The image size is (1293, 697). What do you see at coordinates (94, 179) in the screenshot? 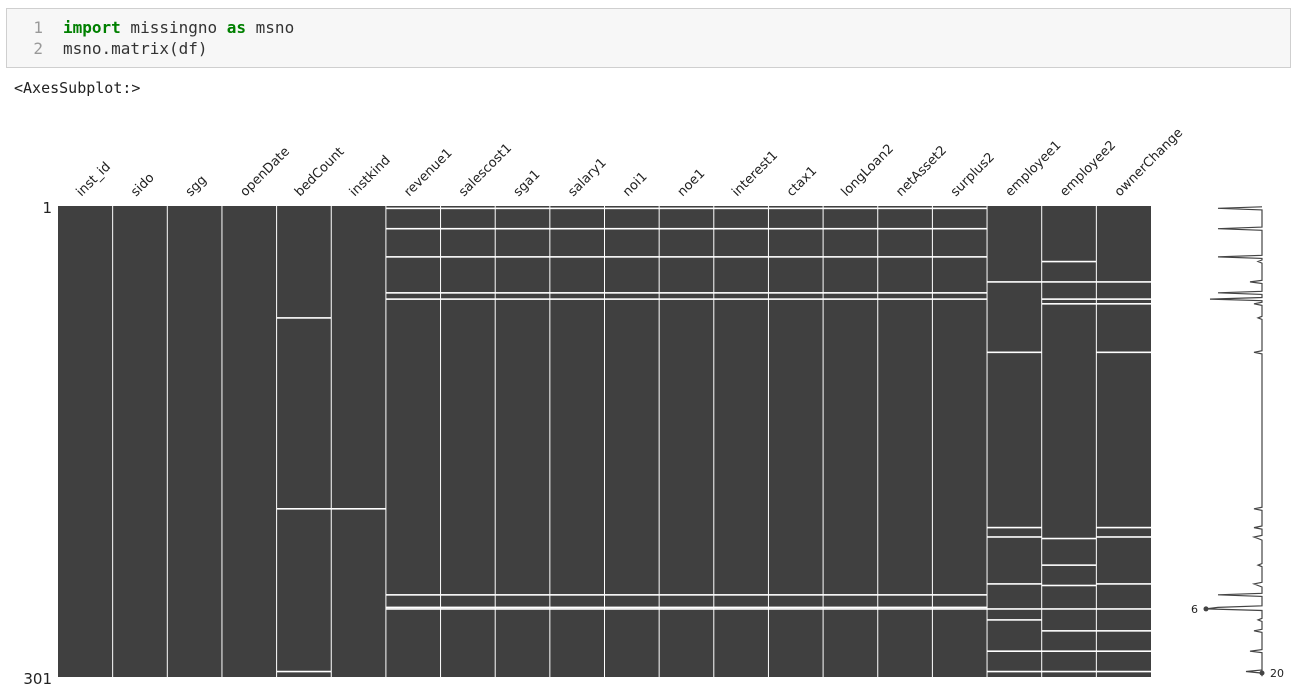
I see `column-label: inst_id` at bounding box center [94, 179].